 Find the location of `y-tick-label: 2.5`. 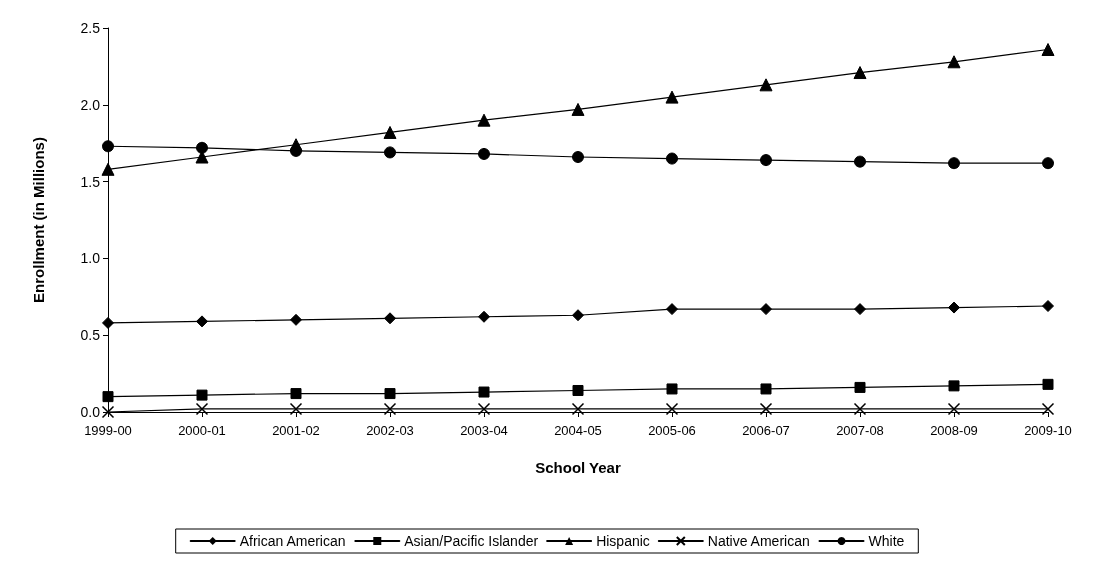

y-tick-label: 2.5 is located at coordinates (90, 28).